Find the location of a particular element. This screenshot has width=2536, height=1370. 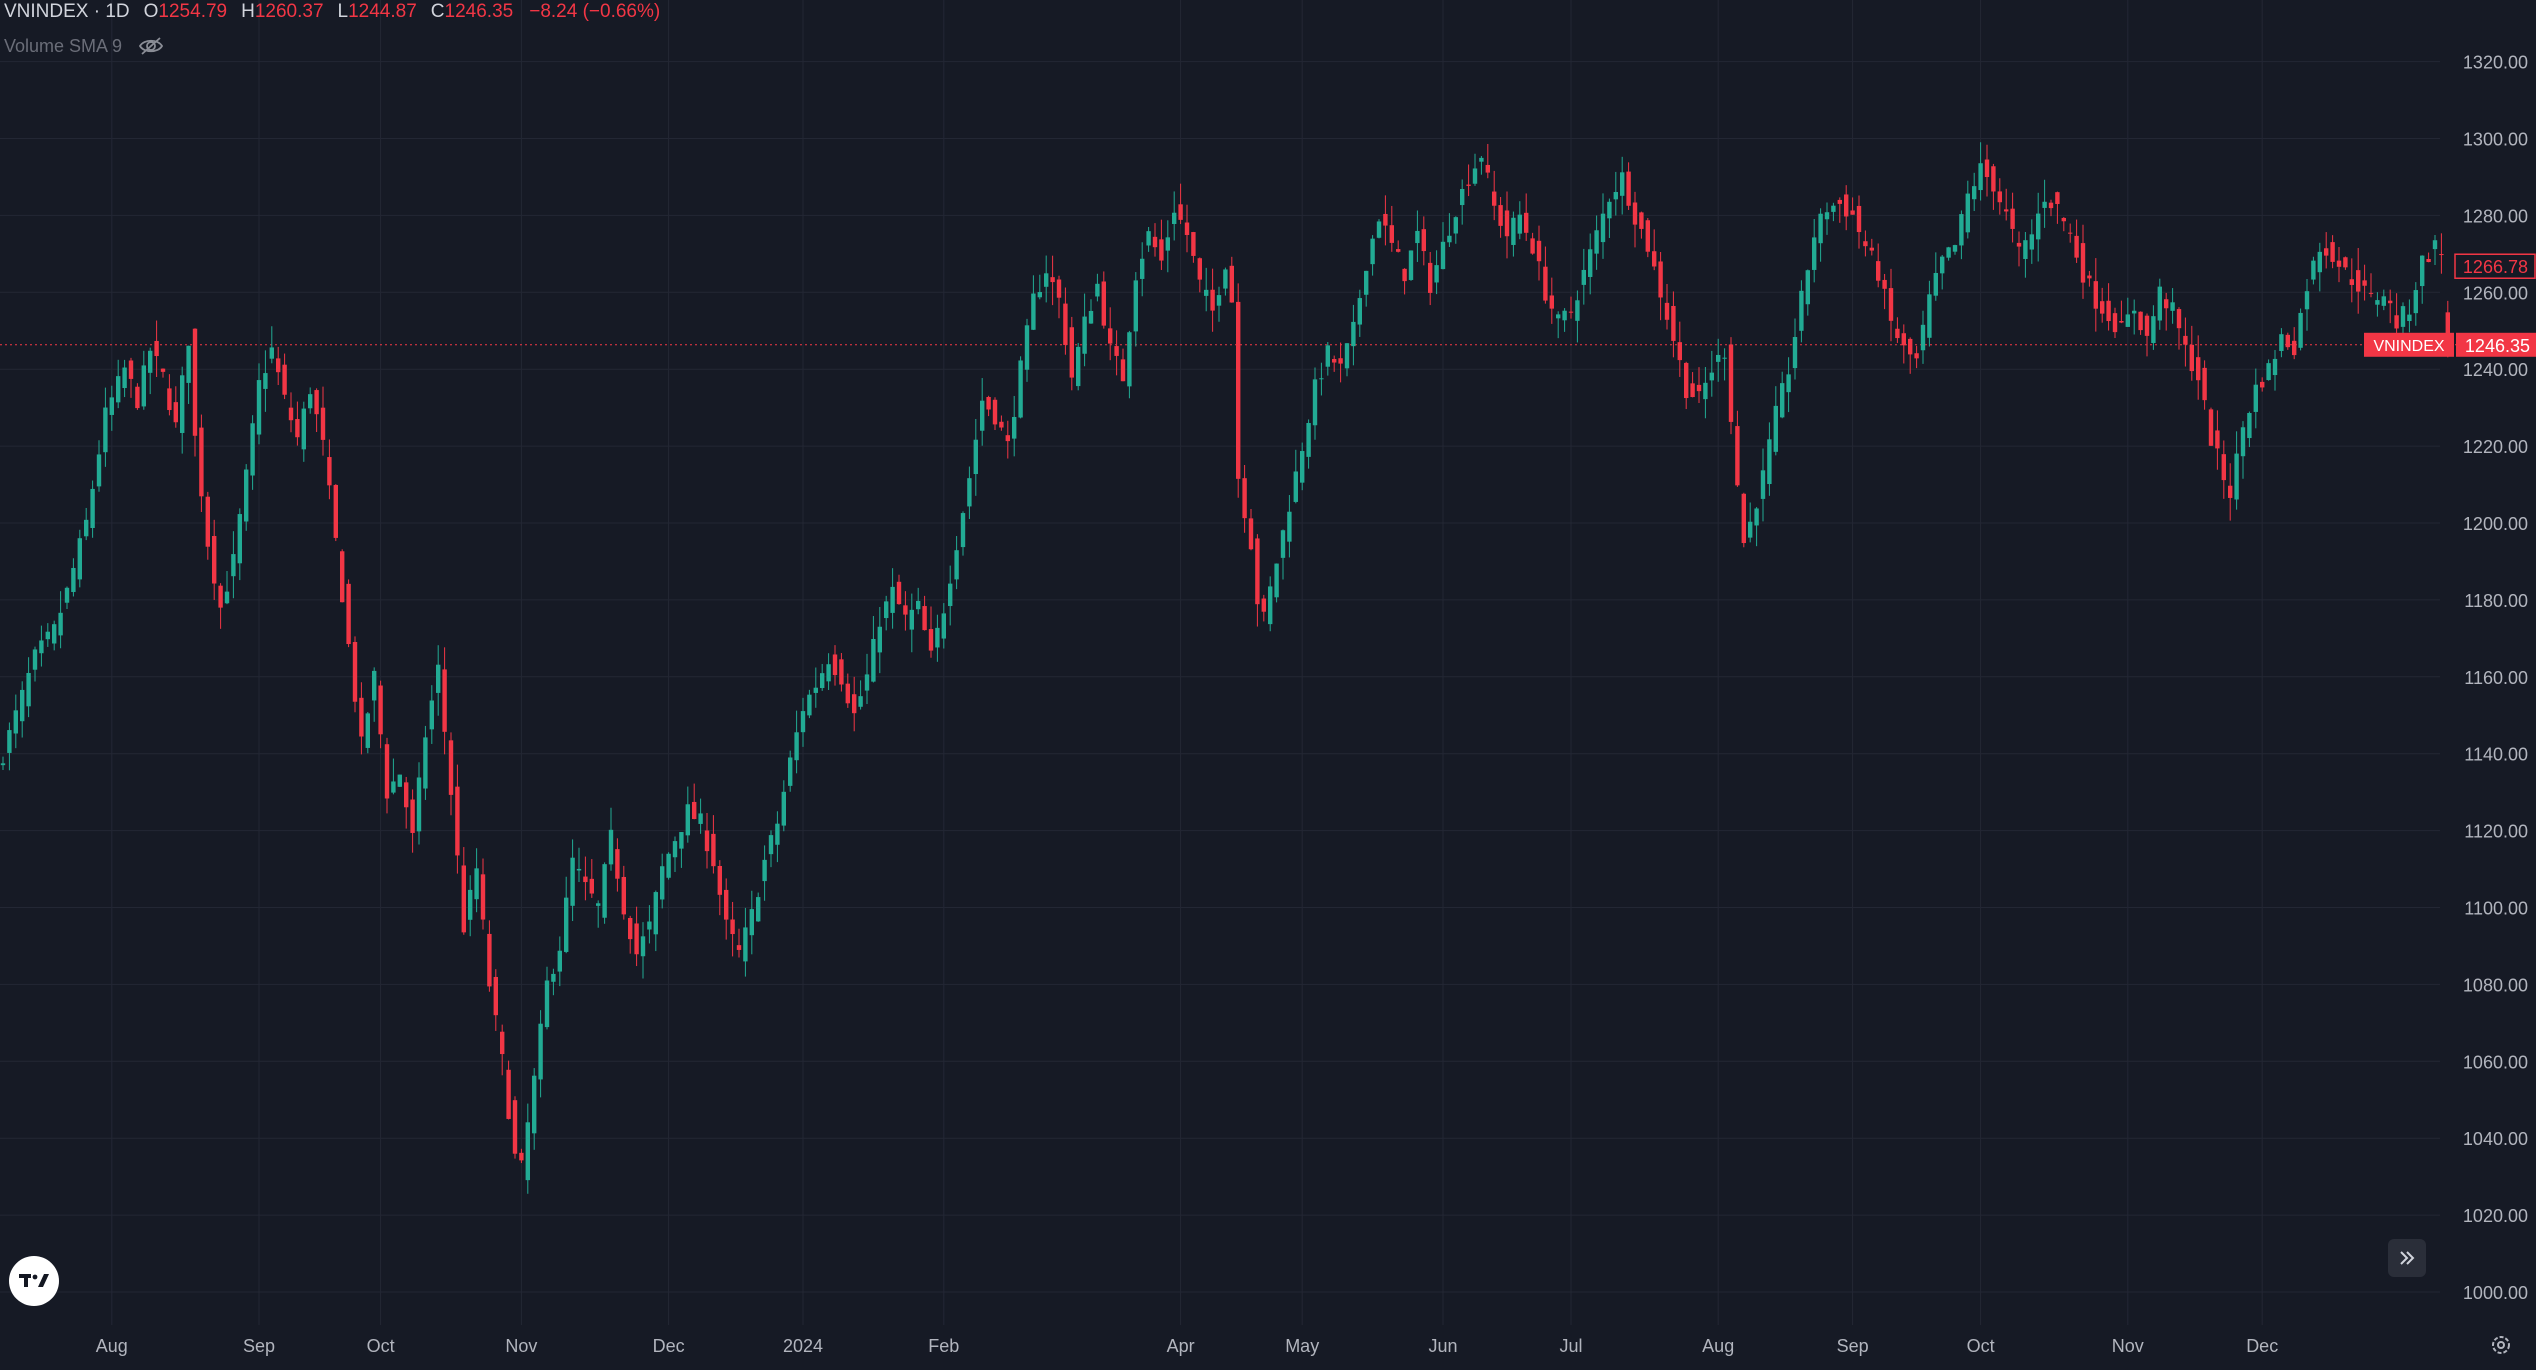

x-tick-label: Sep is located at coordinates (259, 1346).